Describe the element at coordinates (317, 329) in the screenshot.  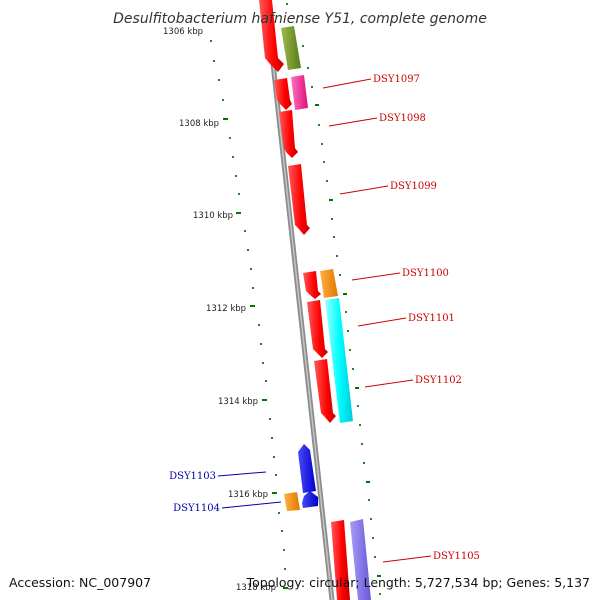
I see `gene-arrow-dsy1101` at that location.